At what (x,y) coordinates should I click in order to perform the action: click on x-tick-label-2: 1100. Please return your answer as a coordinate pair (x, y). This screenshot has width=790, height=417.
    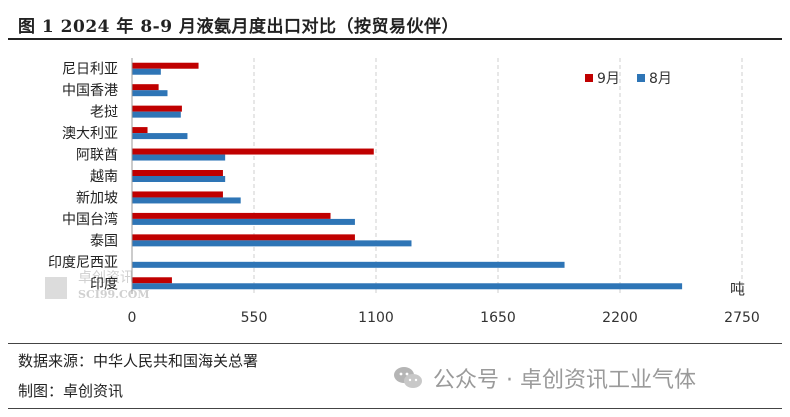
    Looking at the image, I should click on (376, 318).